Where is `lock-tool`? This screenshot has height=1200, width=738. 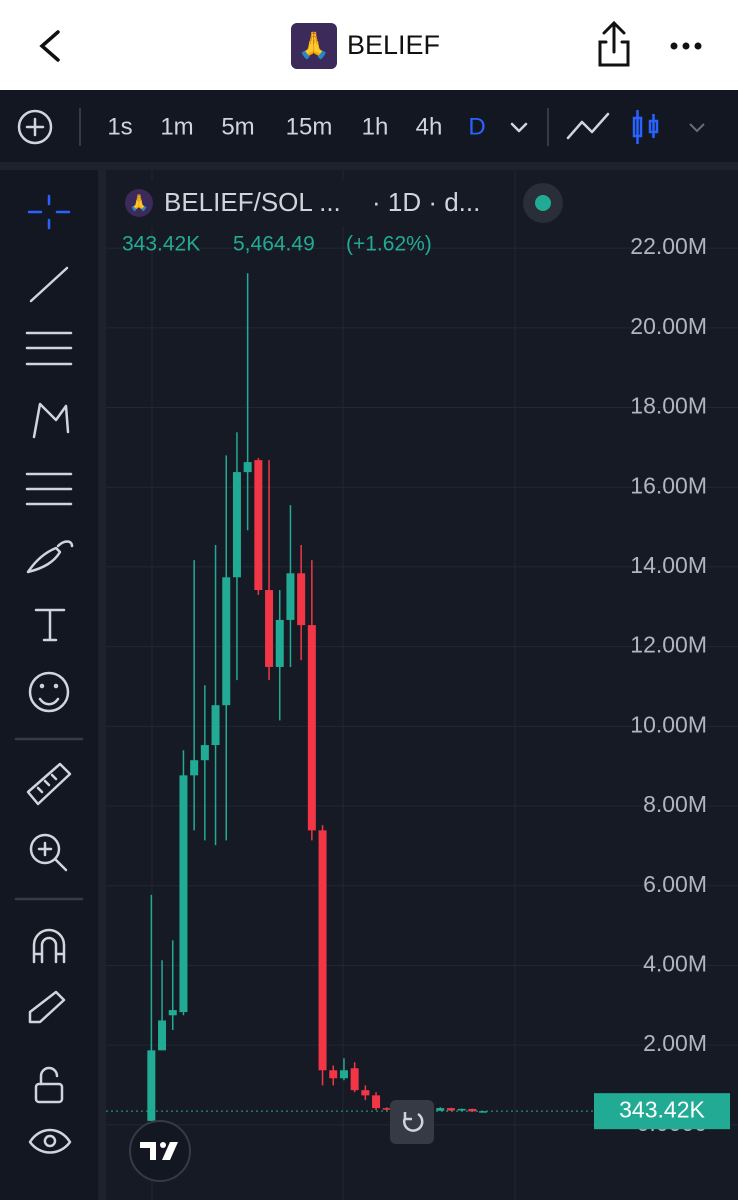 lock-tool is located at coordinates (49, 1085).